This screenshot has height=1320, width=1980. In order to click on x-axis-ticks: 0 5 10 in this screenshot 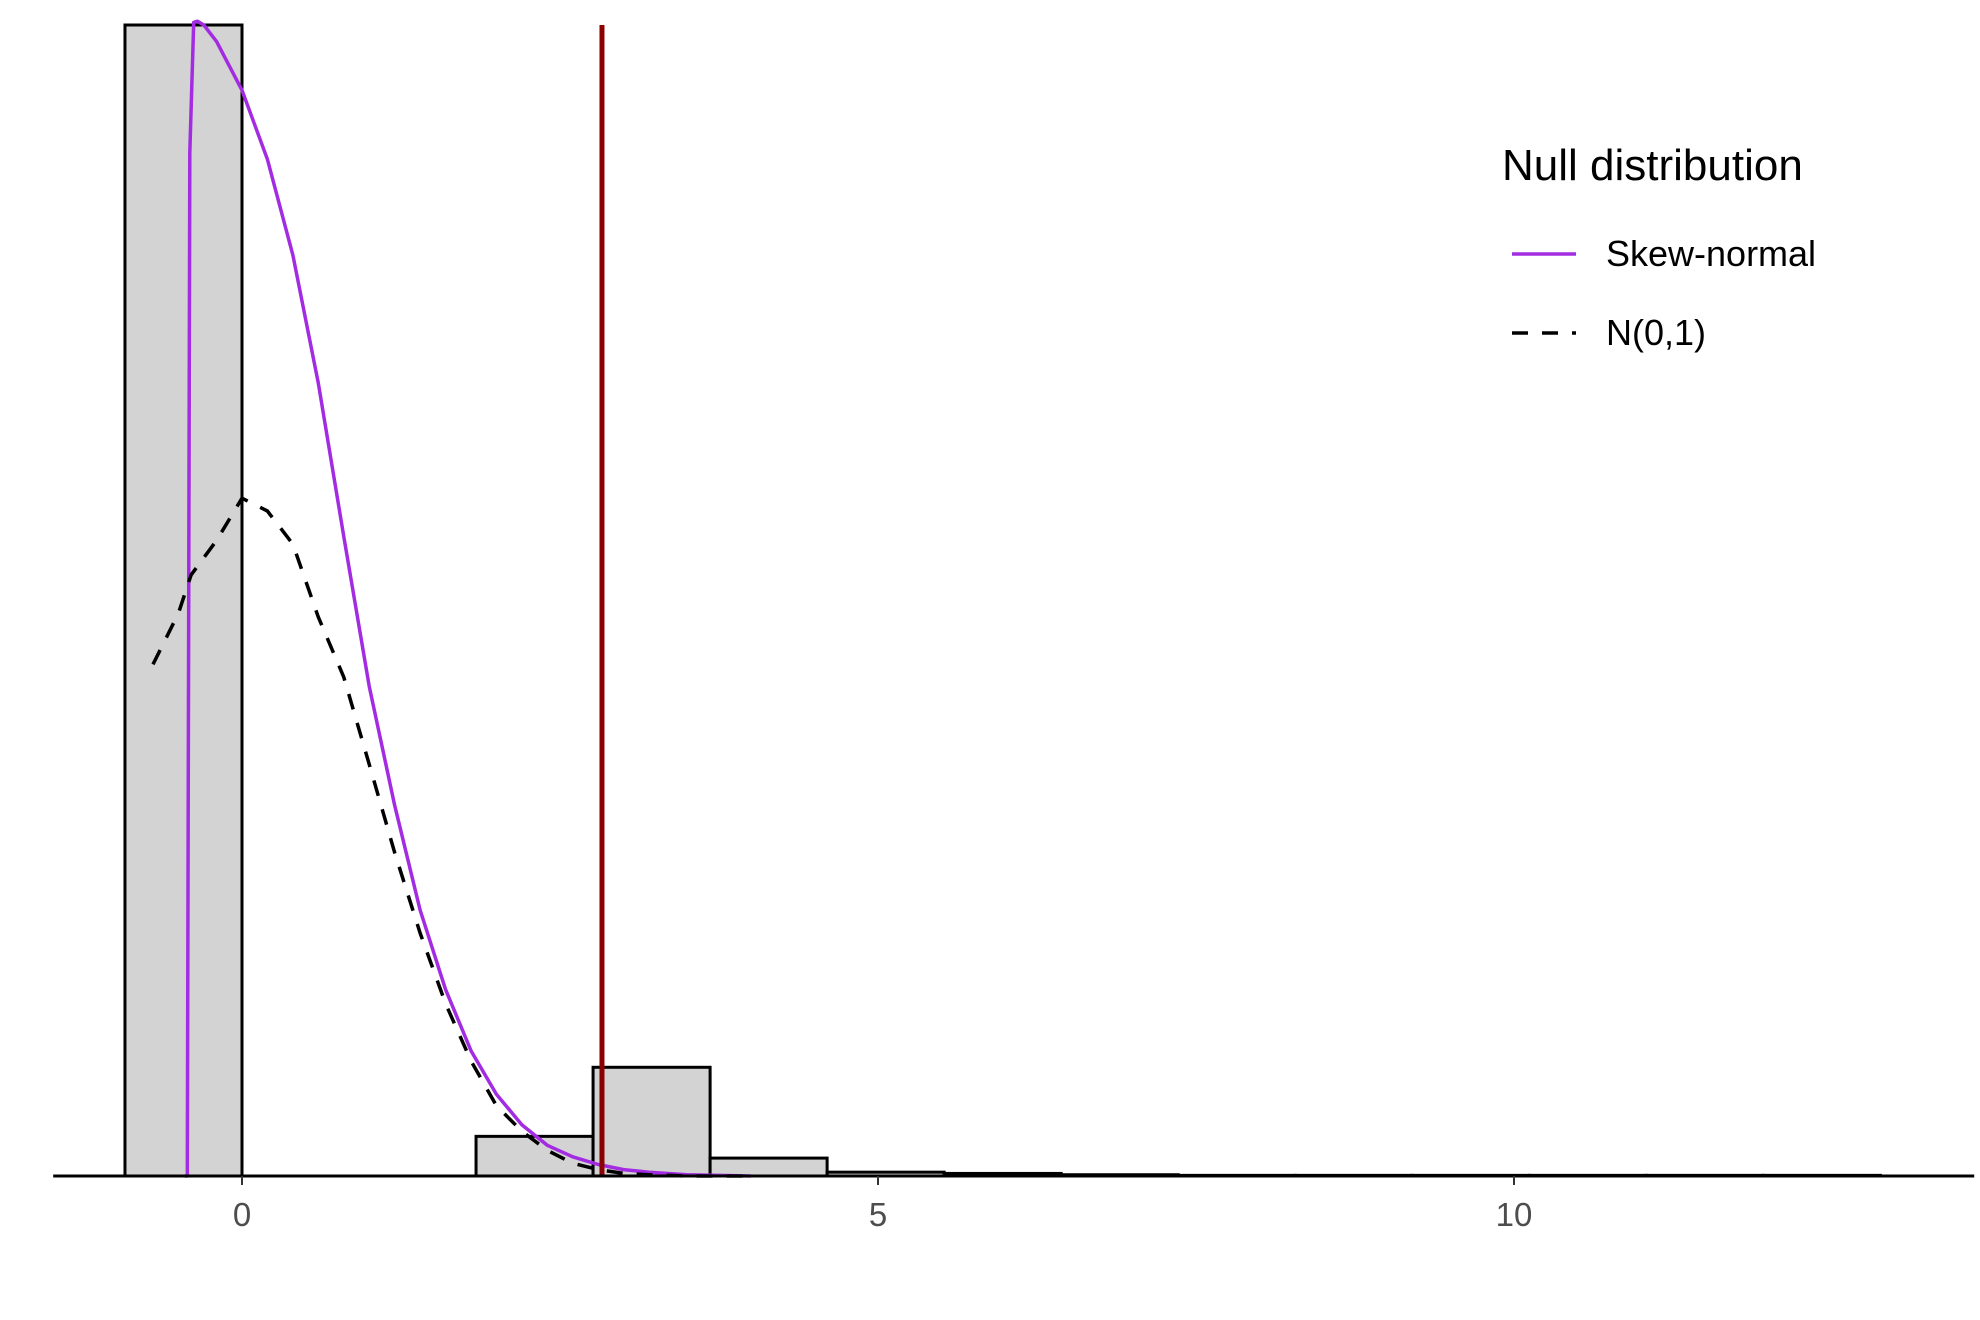, I will do `click(883, 1204)`.